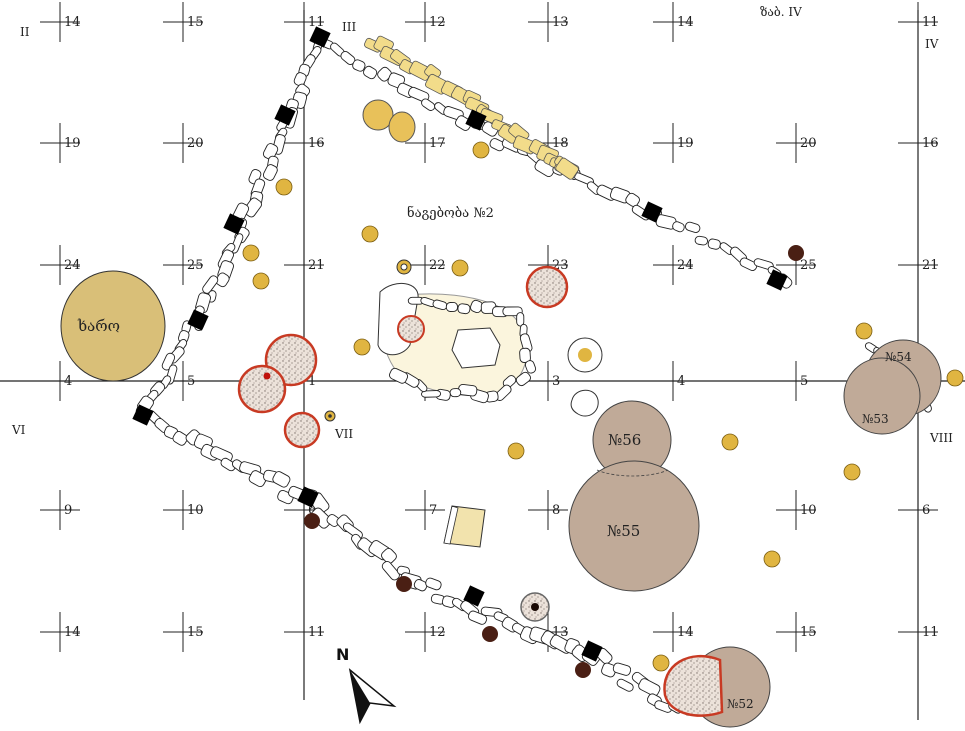  I want to click on grid-label: 6, so click(312, 510).